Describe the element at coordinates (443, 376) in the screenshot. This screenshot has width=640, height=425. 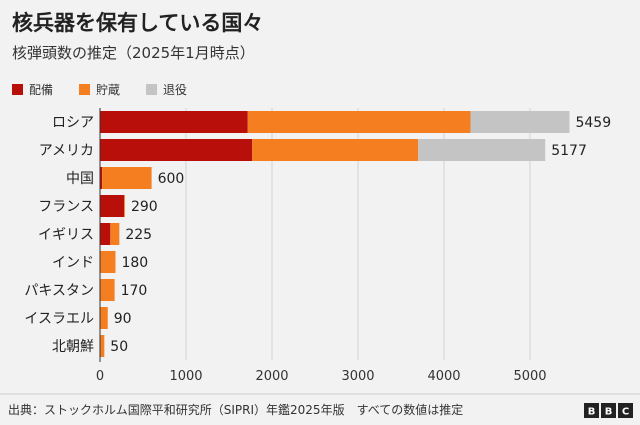
I see `x-tick-label-4: 4000` at that location.